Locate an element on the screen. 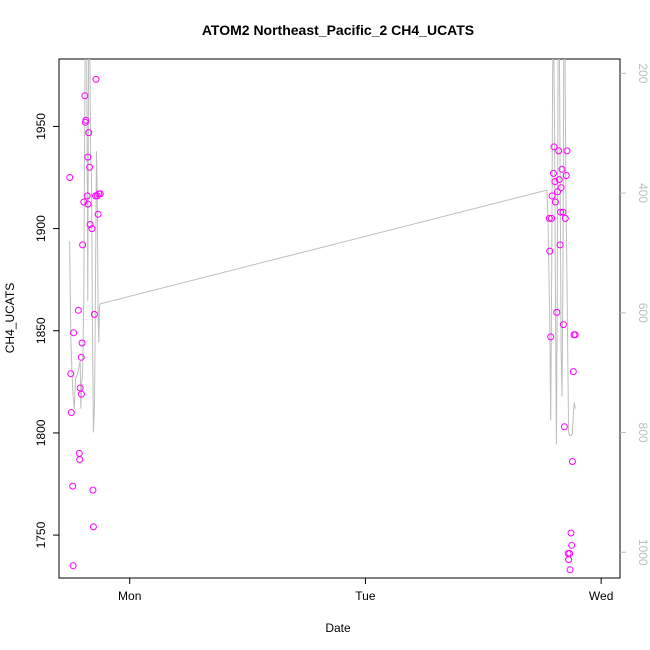 The height and width of the screenshot is (650, 650). x-axis: Mon Tue Wed is located at coordinates (365, 590).